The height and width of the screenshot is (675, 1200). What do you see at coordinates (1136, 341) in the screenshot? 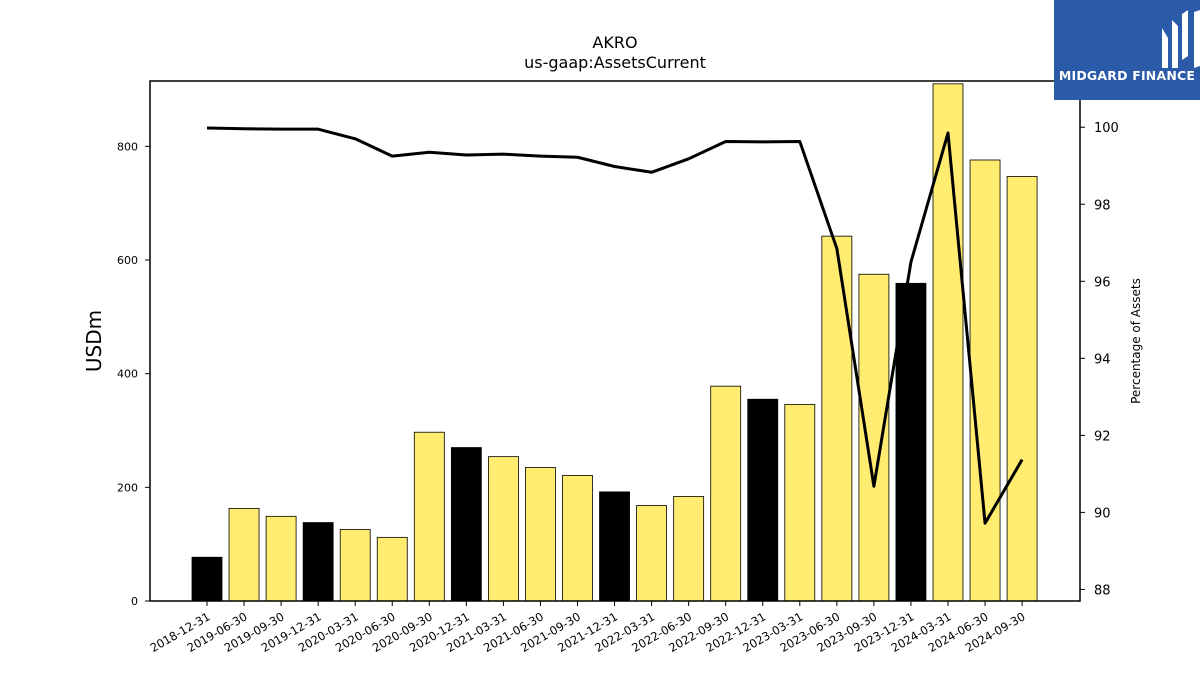
I see `y2-axis-label: Percentage of Assets` at bounding box center [1136, 341].